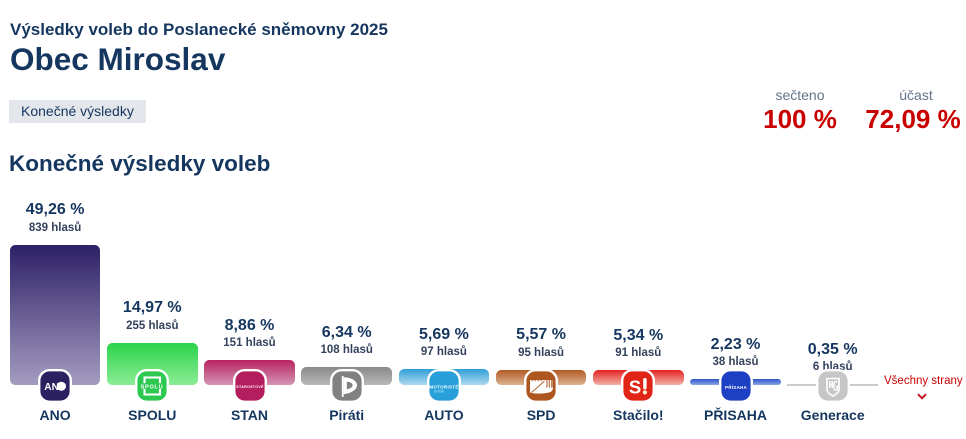 This screenshot has width=966, height=439. What do you see at coordinates (443, 385) in the screenshot?
I see `svg-text: MOTORISTÉ` at bounding box center [443, 385].